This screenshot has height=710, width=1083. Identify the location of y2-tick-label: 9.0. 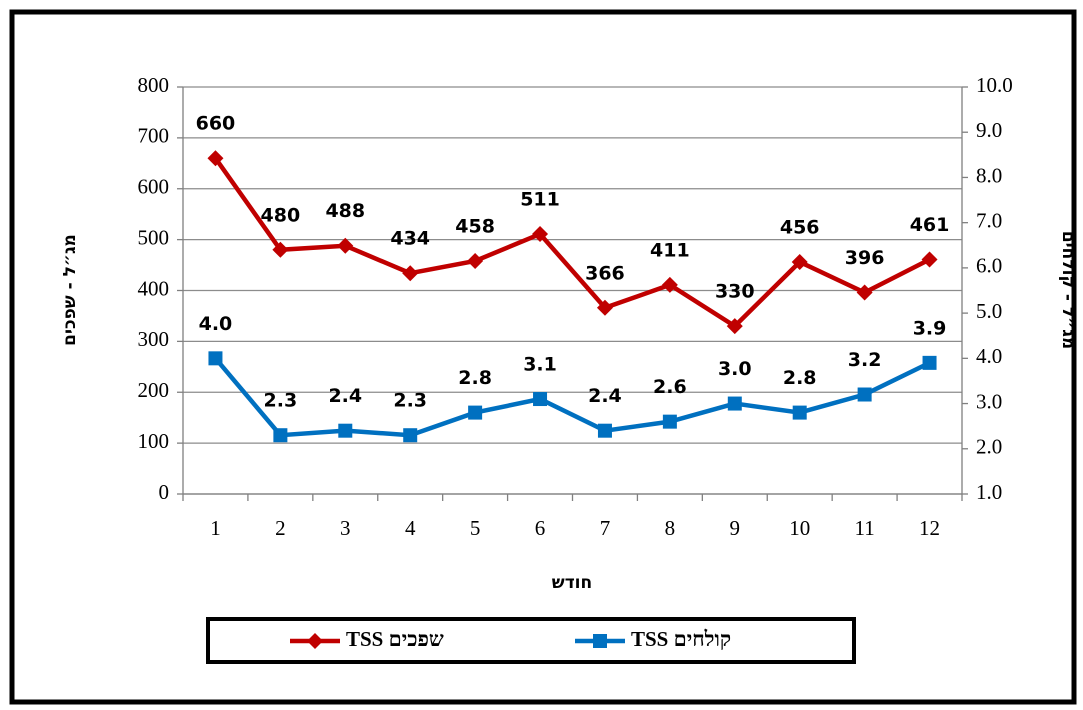
(989, 130).